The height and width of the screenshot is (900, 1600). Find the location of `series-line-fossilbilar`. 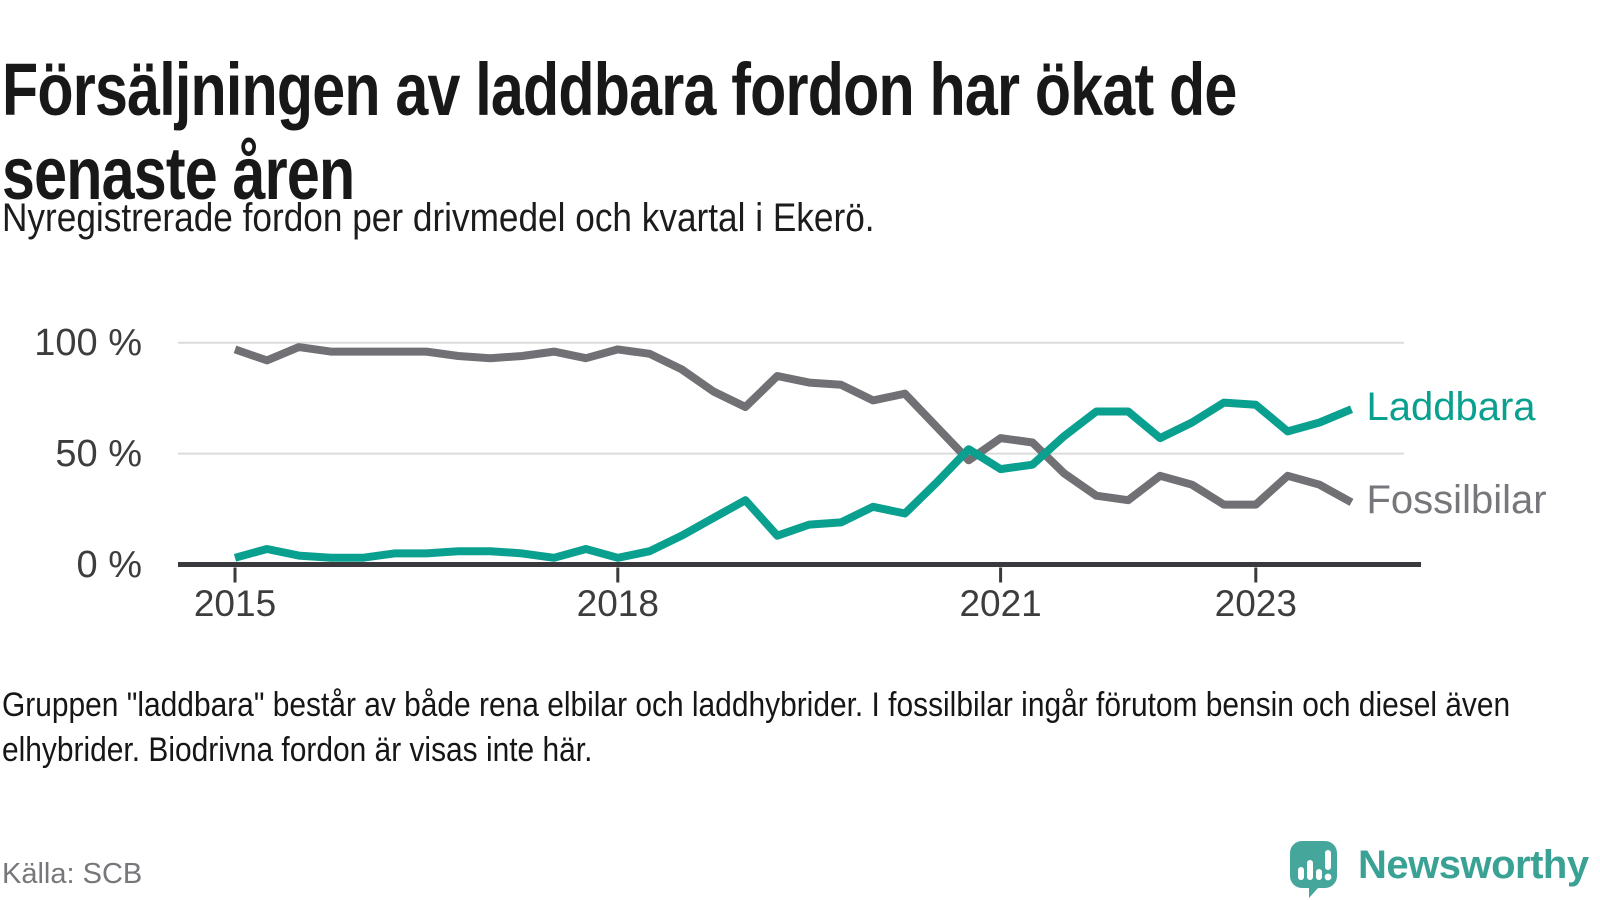

series-line-fossilbilar is located at coordinates (793, 426).